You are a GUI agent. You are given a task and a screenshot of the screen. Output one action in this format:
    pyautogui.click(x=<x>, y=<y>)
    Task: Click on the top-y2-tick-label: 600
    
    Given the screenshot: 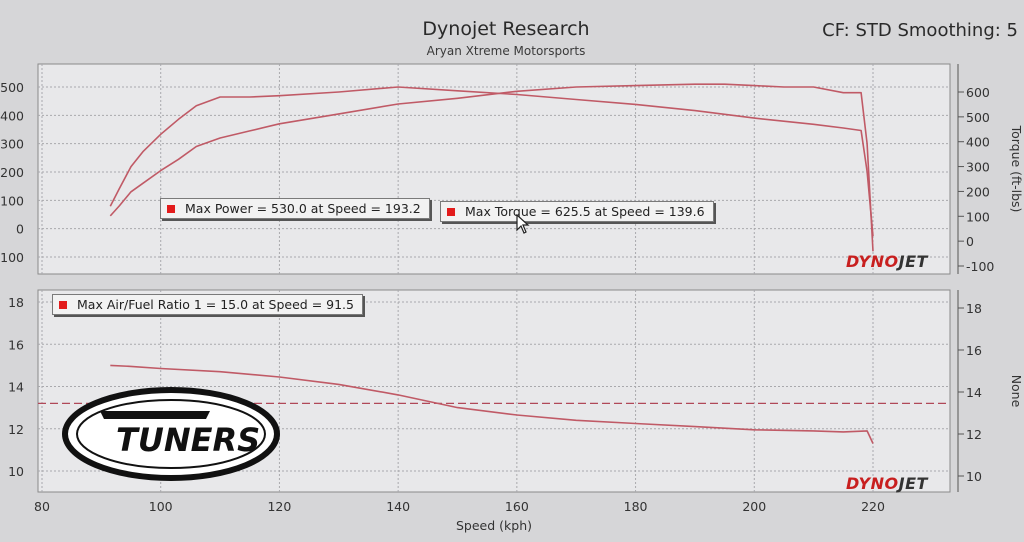 What is the action you would take?
    pyautogui.click(x=978, y=92)
    